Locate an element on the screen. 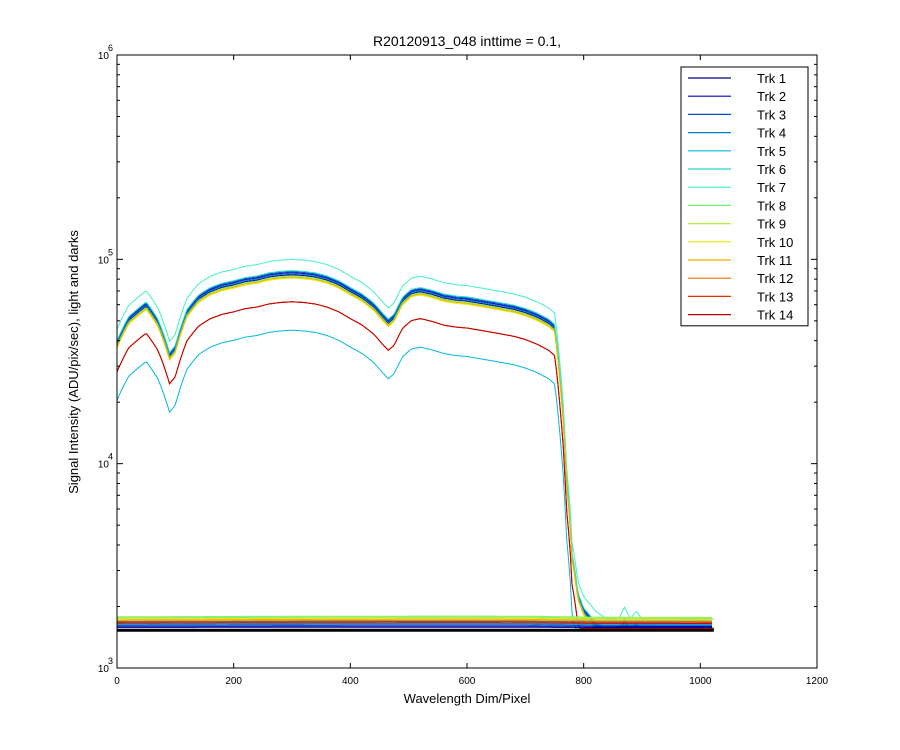  legend-label: Trk 11 is located at coordinates (774, 260).